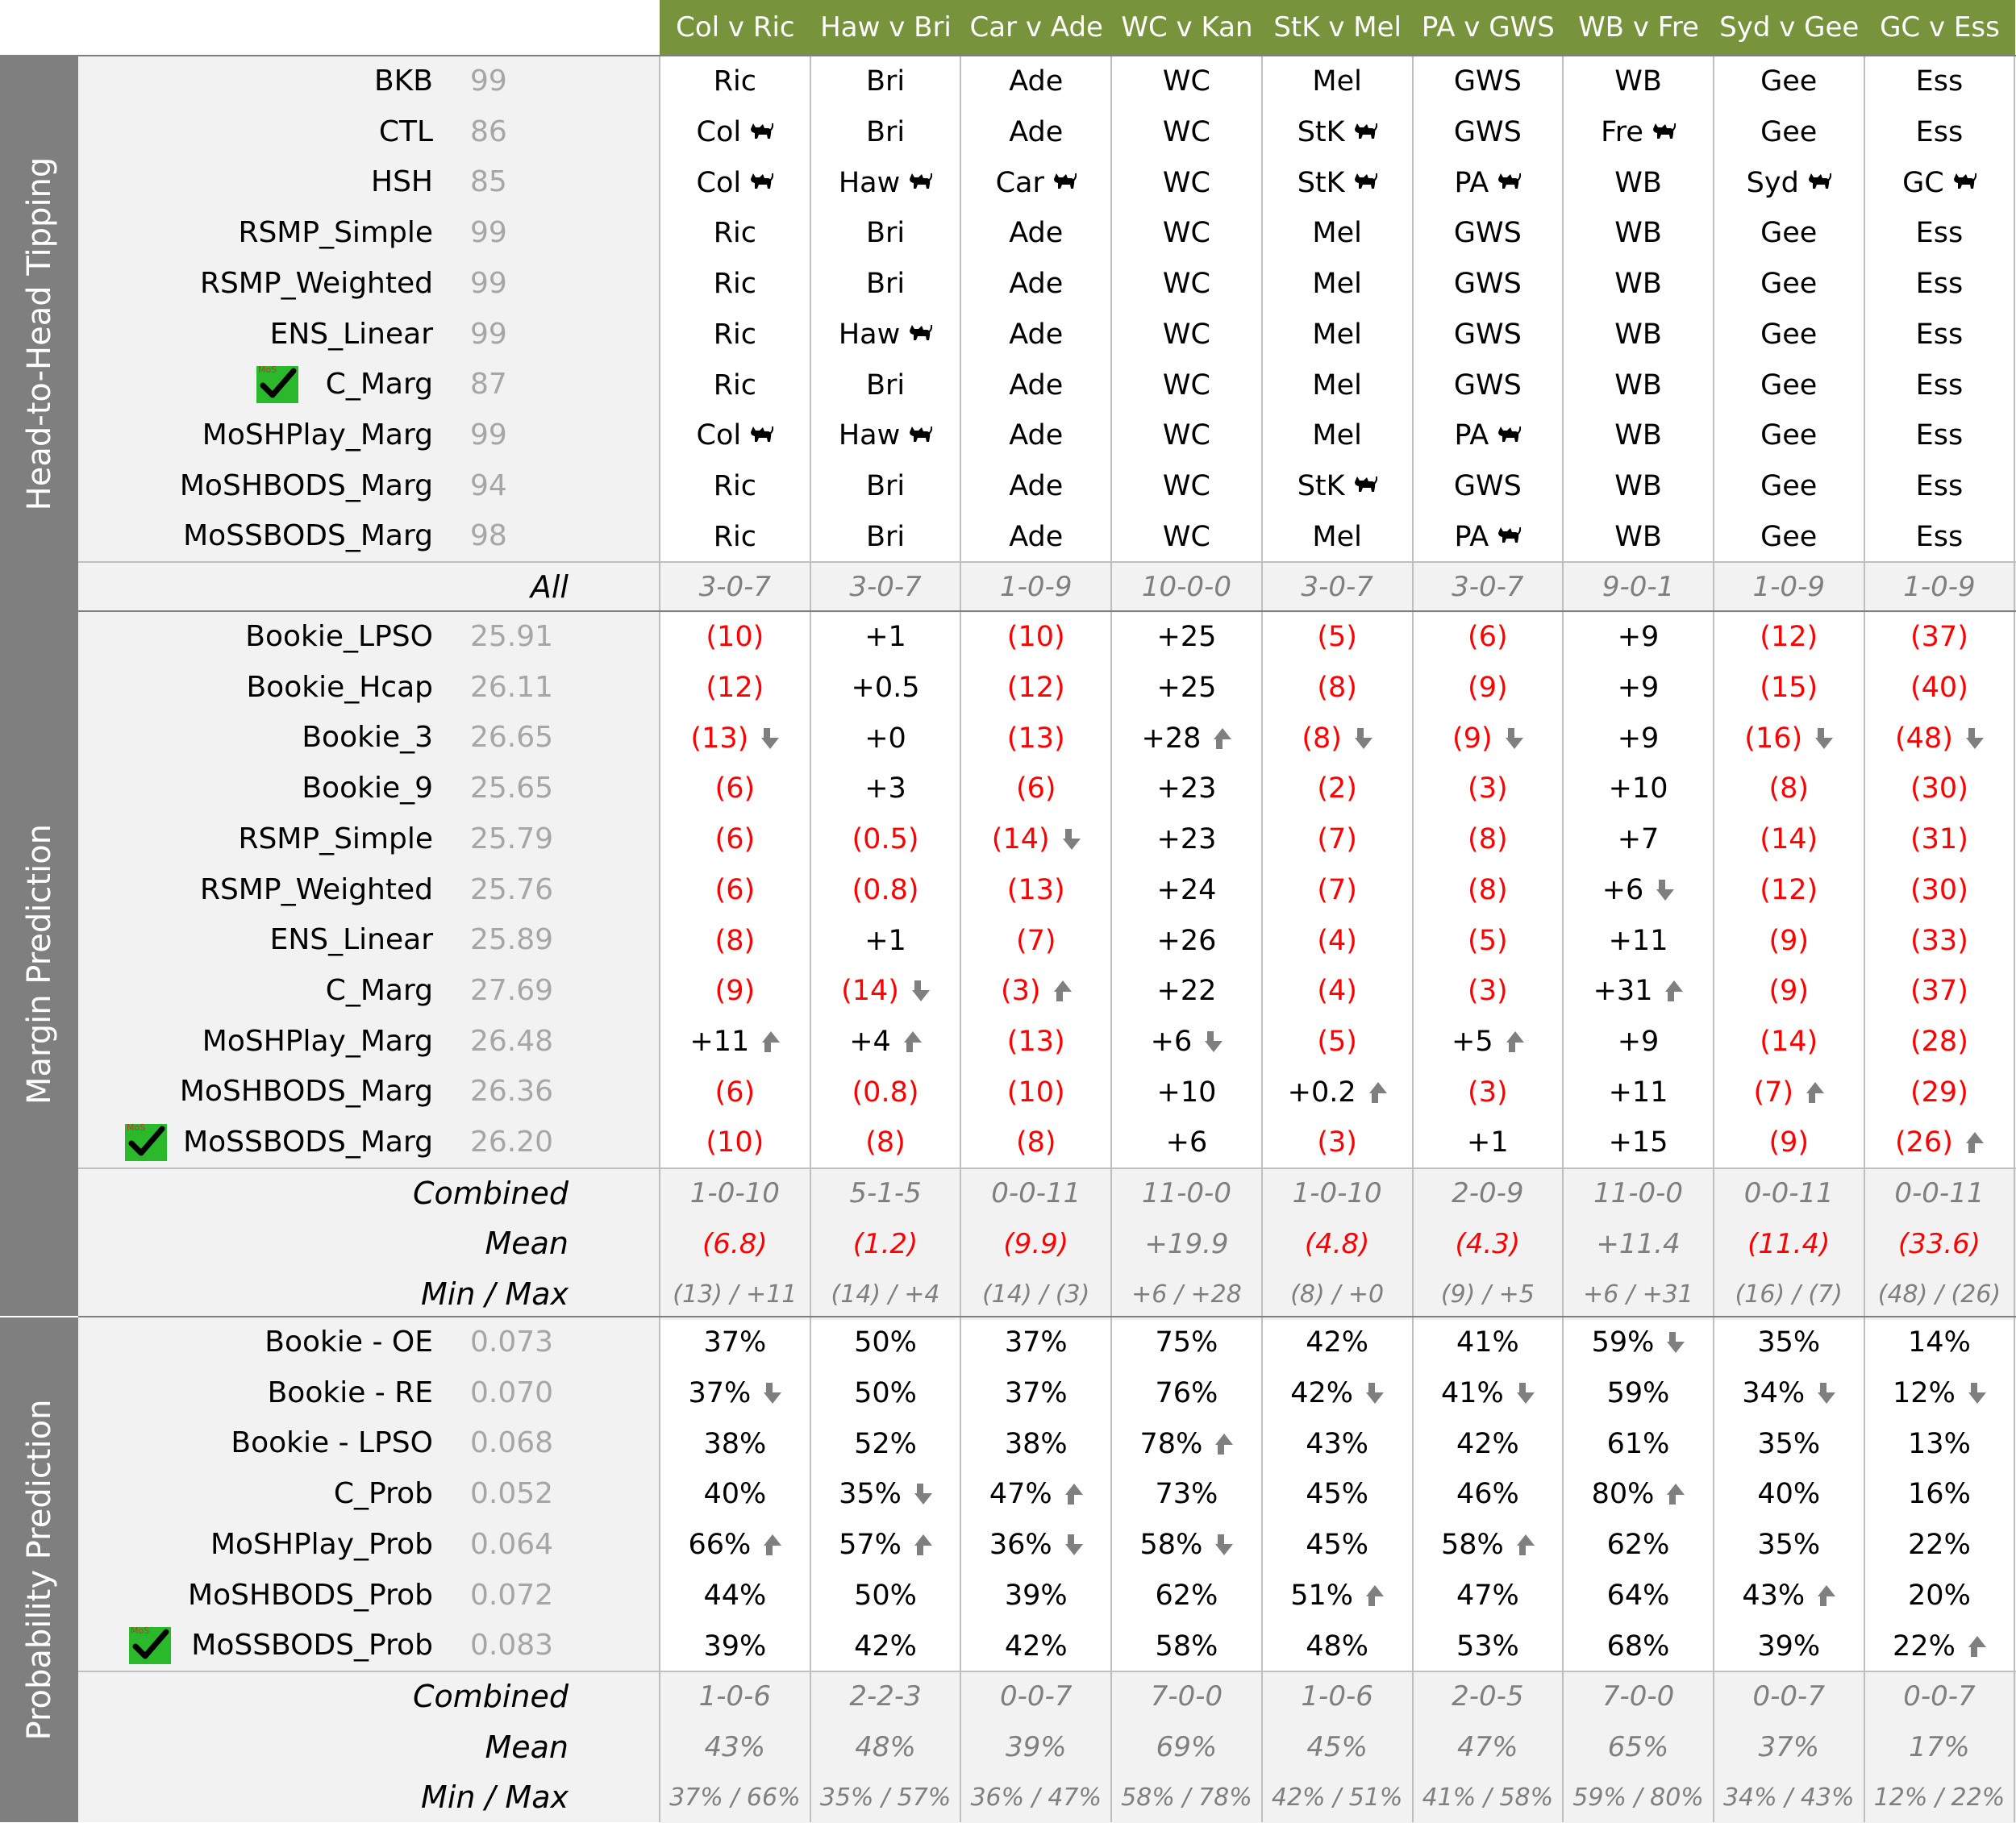 This screenshot has height=1823, width=2016. Describe the element at coordinates (720, 1545) in the screenshot. I see `prob-value: 66%` at that location.